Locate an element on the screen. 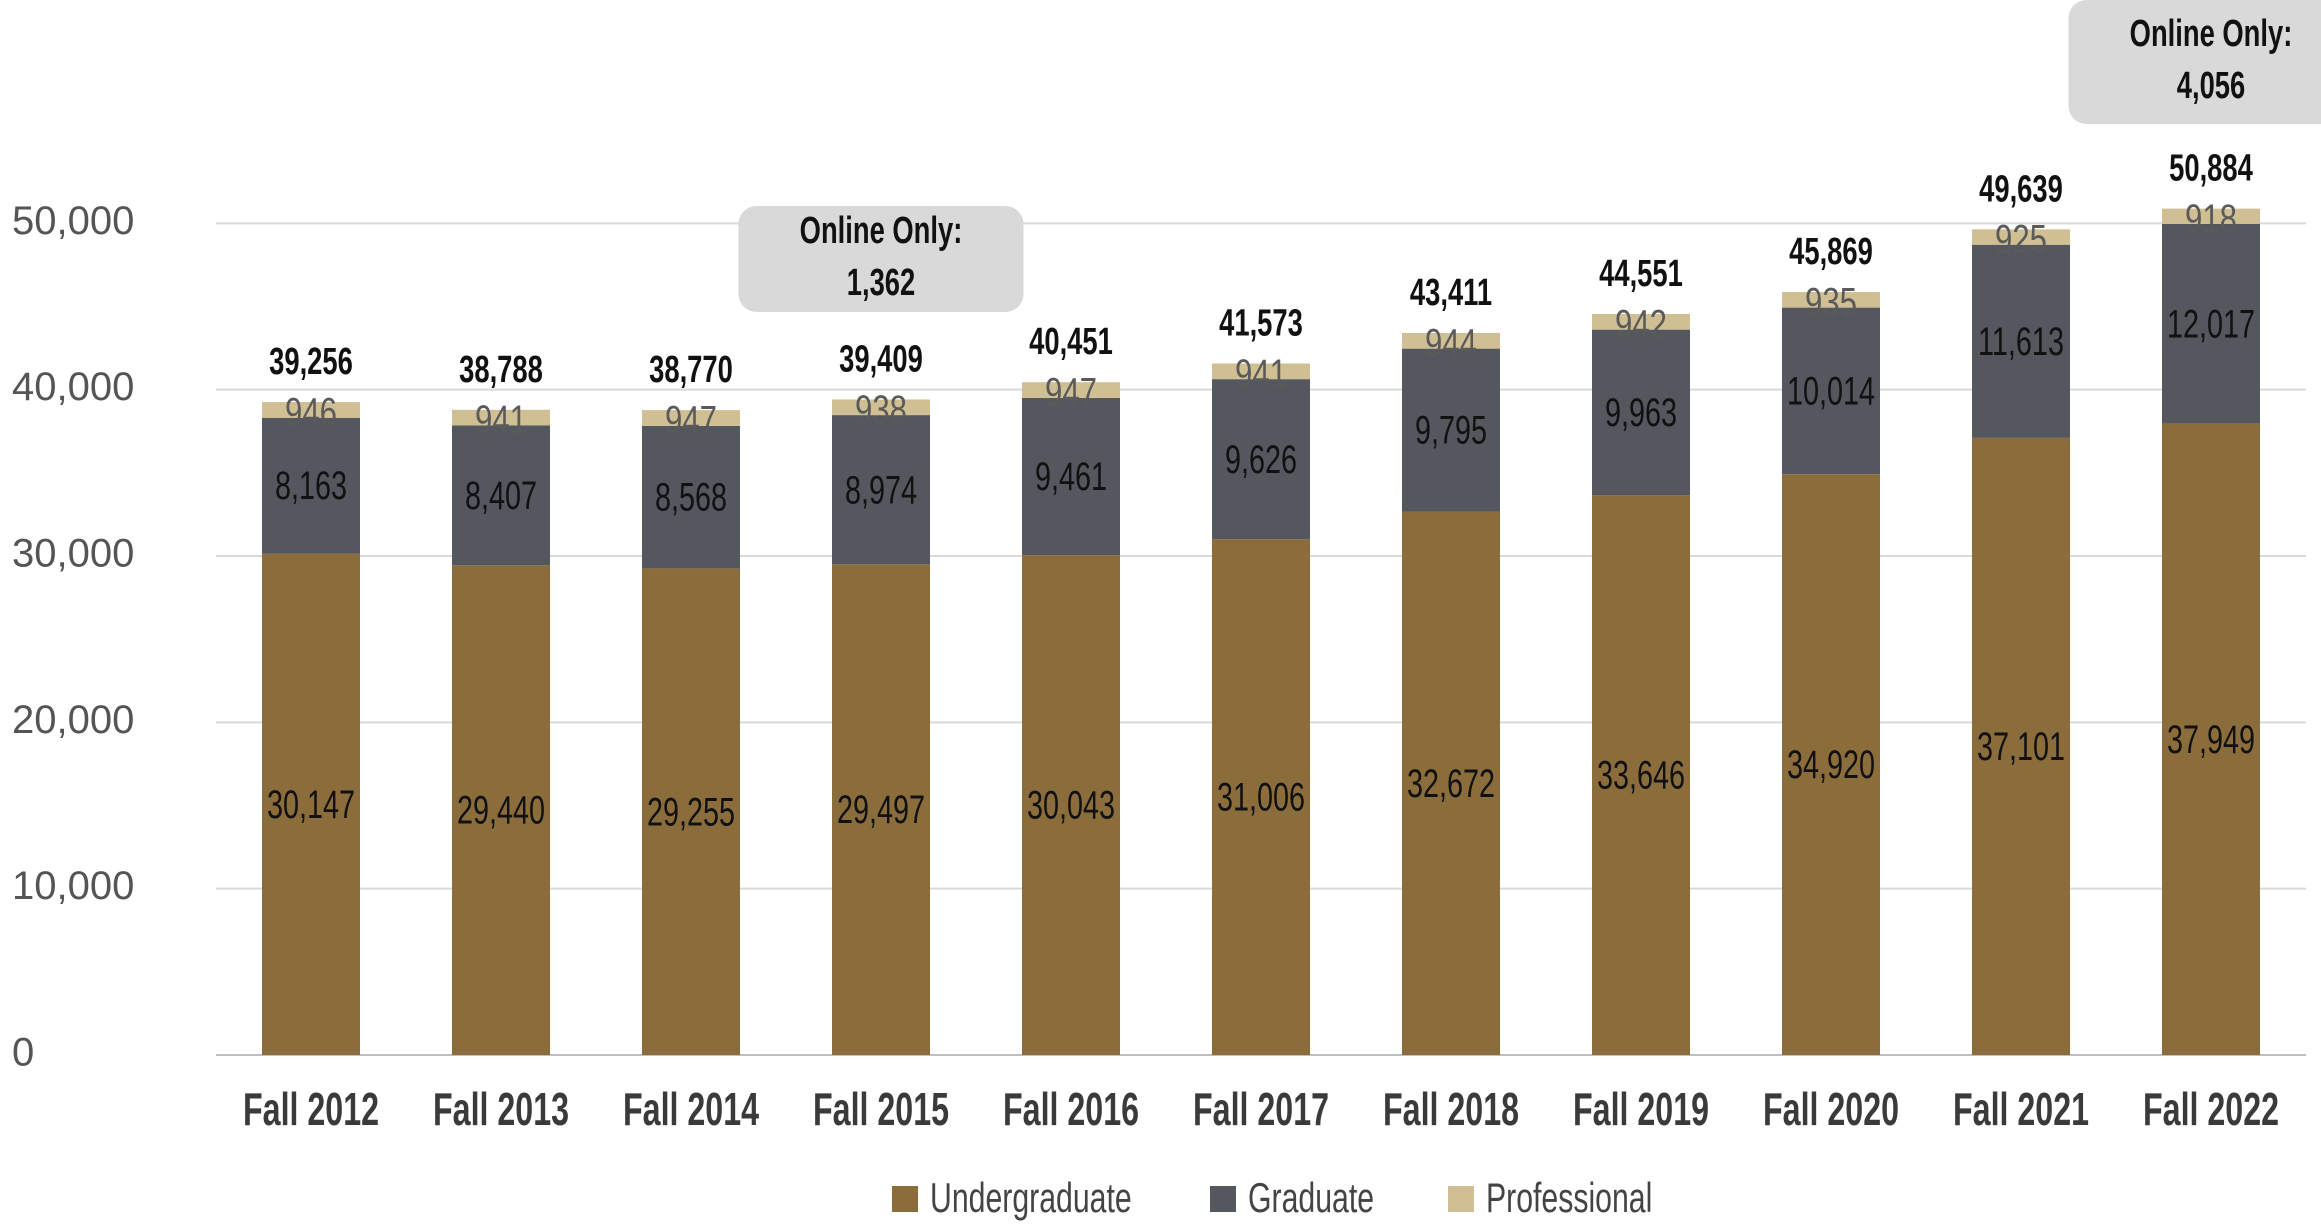 Image resolution: width=2321 pixels, height=1225 pixels. total-label: 40,451 is located at coordinates (1071, 342).